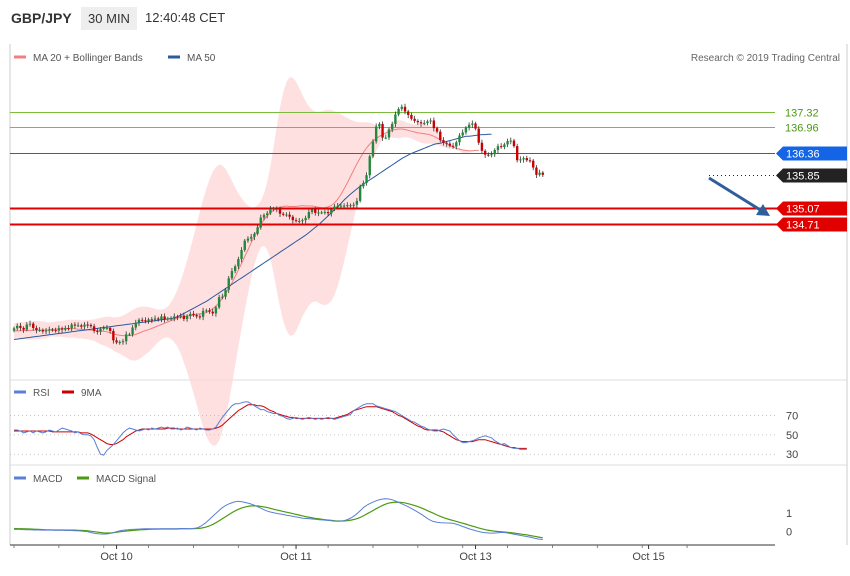 This screenshot has width=850, height=576. What do you see at coordinates (185, 17) in the screenshot?
I see `timestamp: 12:40:48 CET` at bounding box center [185, 17].